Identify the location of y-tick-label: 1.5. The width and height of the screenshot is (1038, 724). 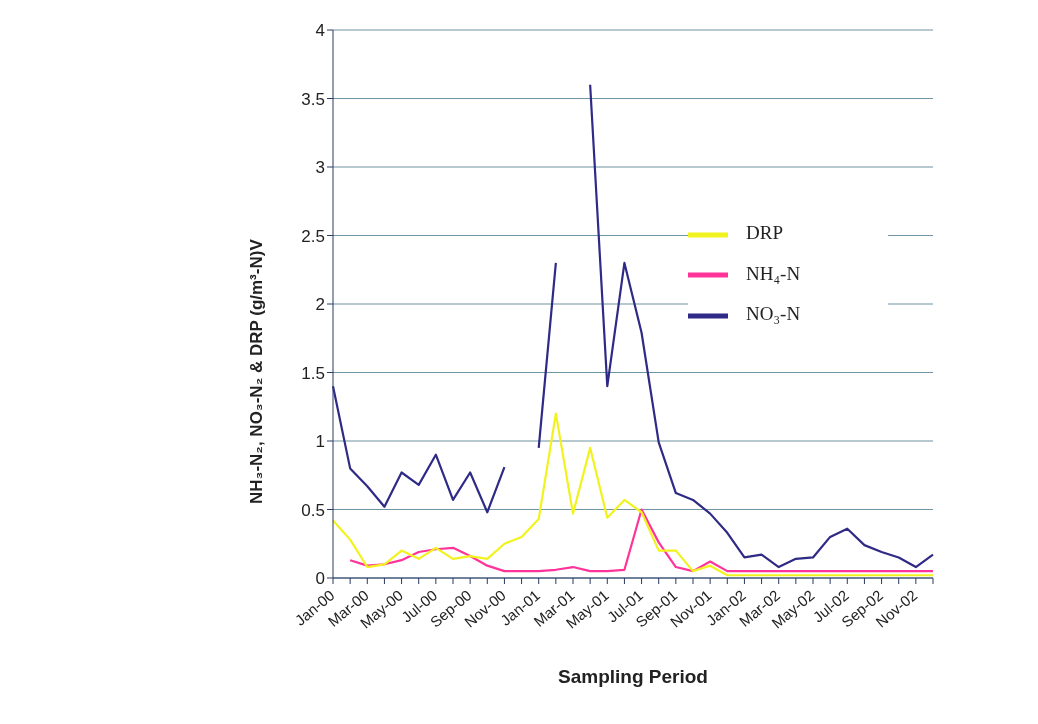
(313, 373).